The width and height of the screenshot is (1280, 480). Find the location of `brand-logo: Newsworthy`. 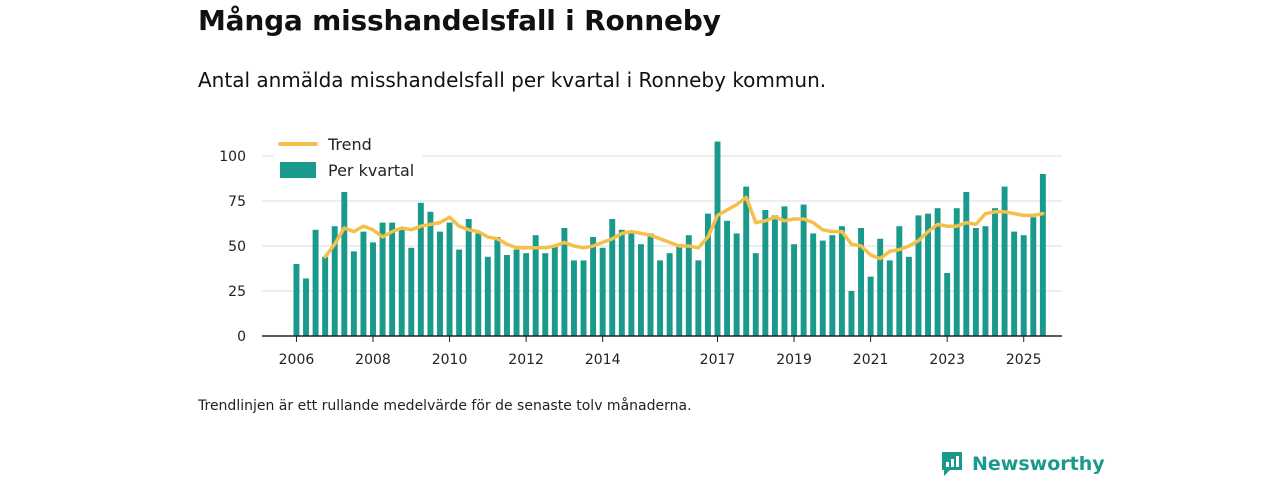

brand-logo: Newsworthy is located at coordinates (1022, 464).